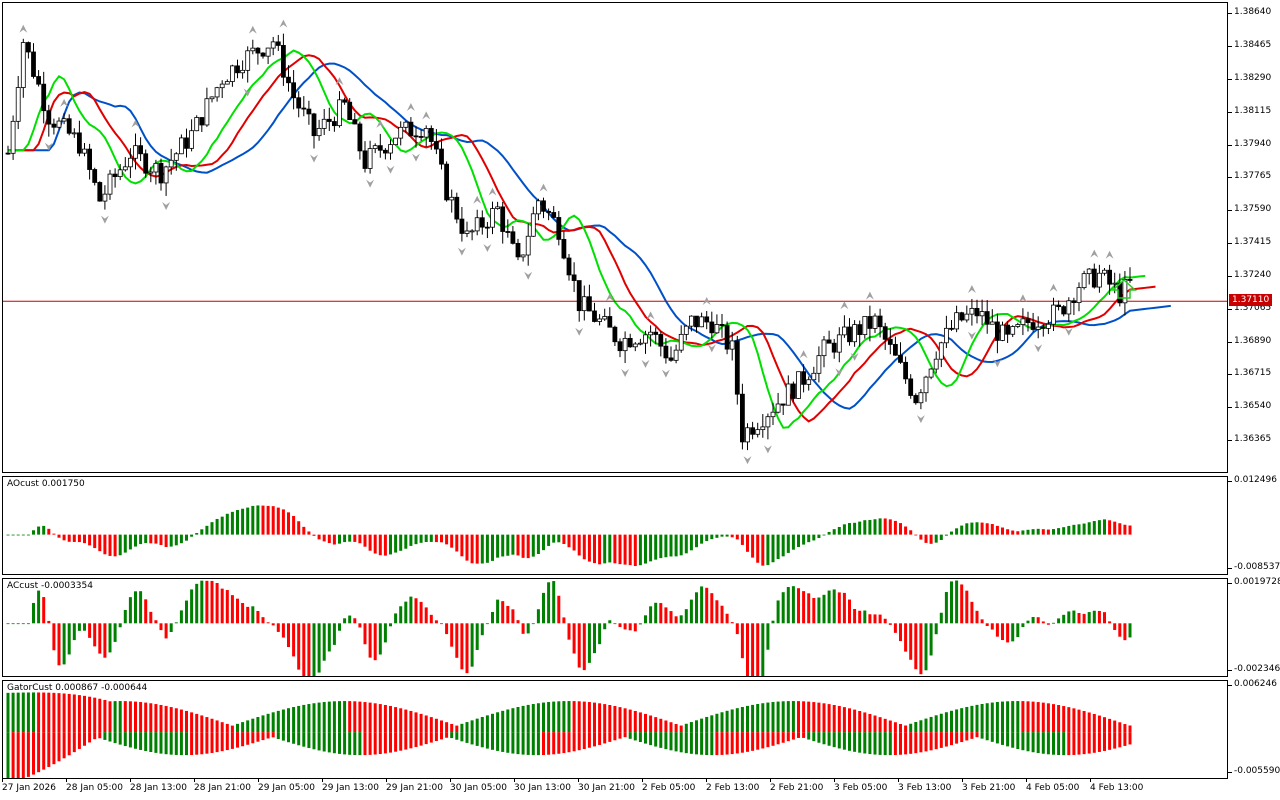 The width and height of the screenshot is (1280, 800). What do you see at coordinates (854, 356) in the screenshot?
I see `fractal-down-icon` at bounding box center [854, 356].